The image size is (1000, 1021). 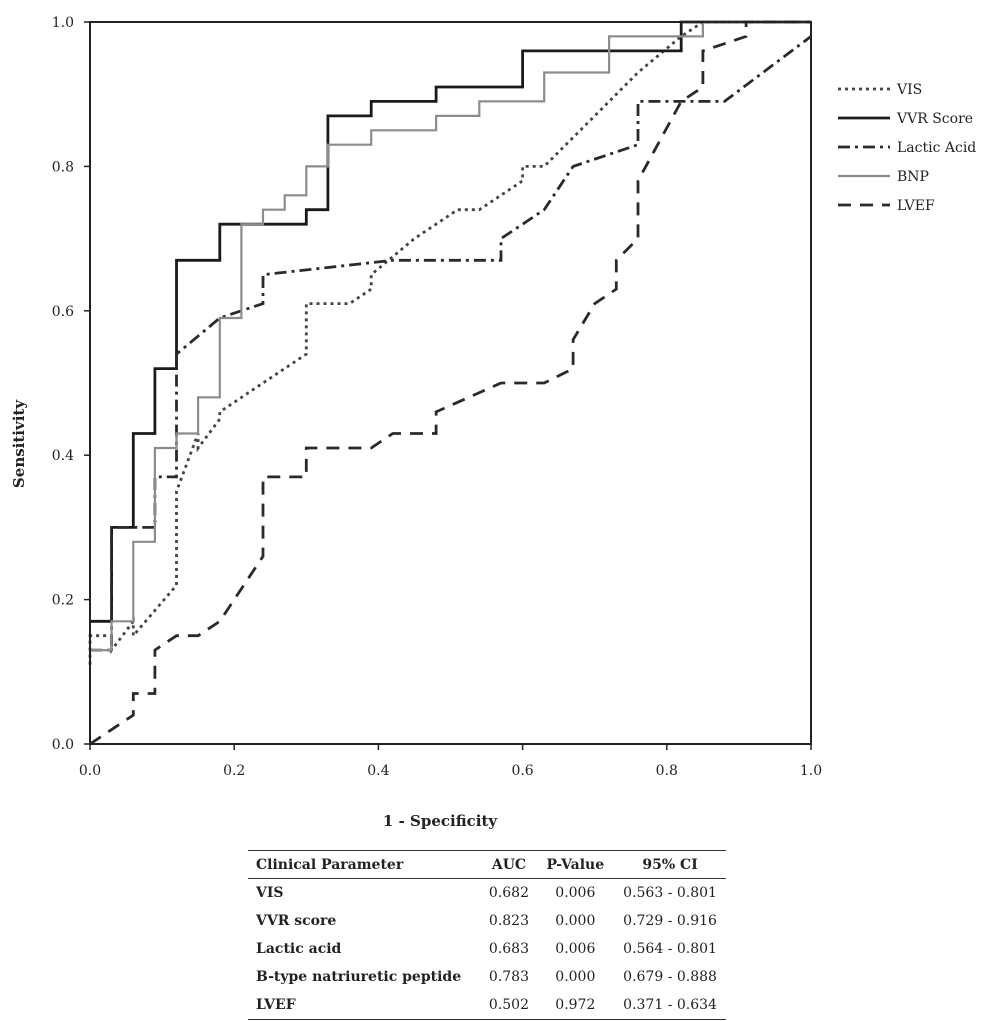 I want to click on col-header-auc: AUC, so click(x=508, y=864).